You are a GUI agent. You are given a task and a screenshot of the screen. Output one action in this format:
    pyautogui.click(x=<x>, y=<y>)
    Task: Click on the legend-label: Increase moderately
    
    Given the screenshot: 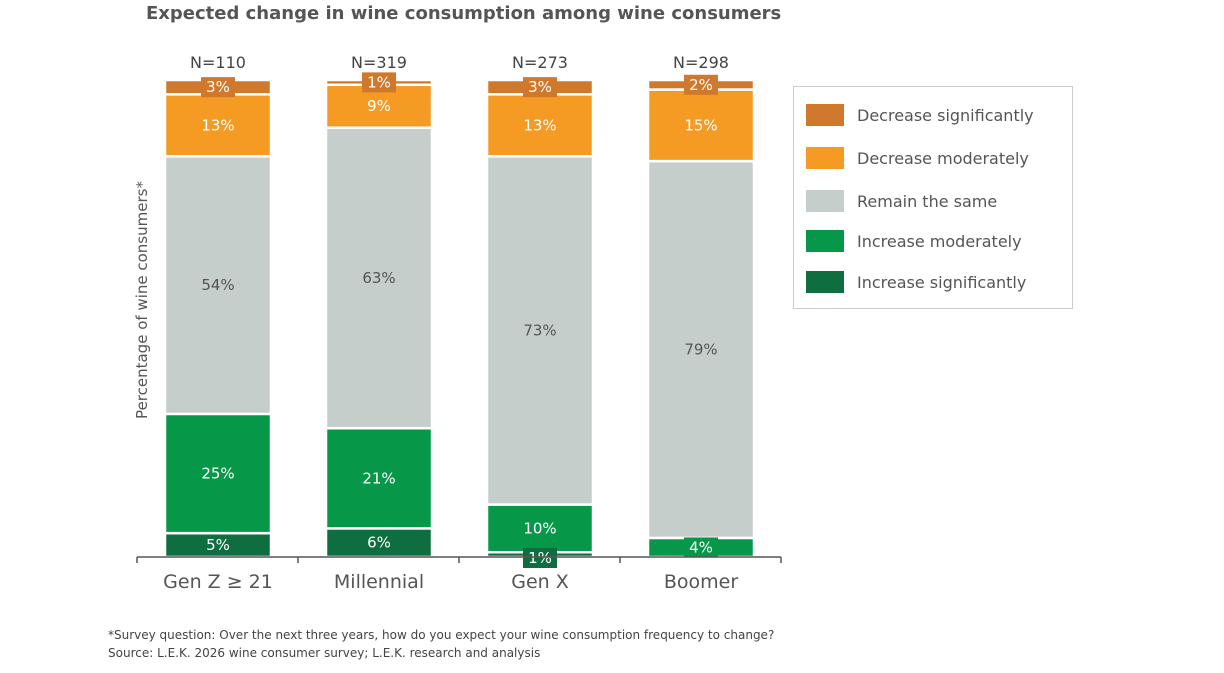 What is the action you would take?
    pyautogui.click(x=939, y=241)
    